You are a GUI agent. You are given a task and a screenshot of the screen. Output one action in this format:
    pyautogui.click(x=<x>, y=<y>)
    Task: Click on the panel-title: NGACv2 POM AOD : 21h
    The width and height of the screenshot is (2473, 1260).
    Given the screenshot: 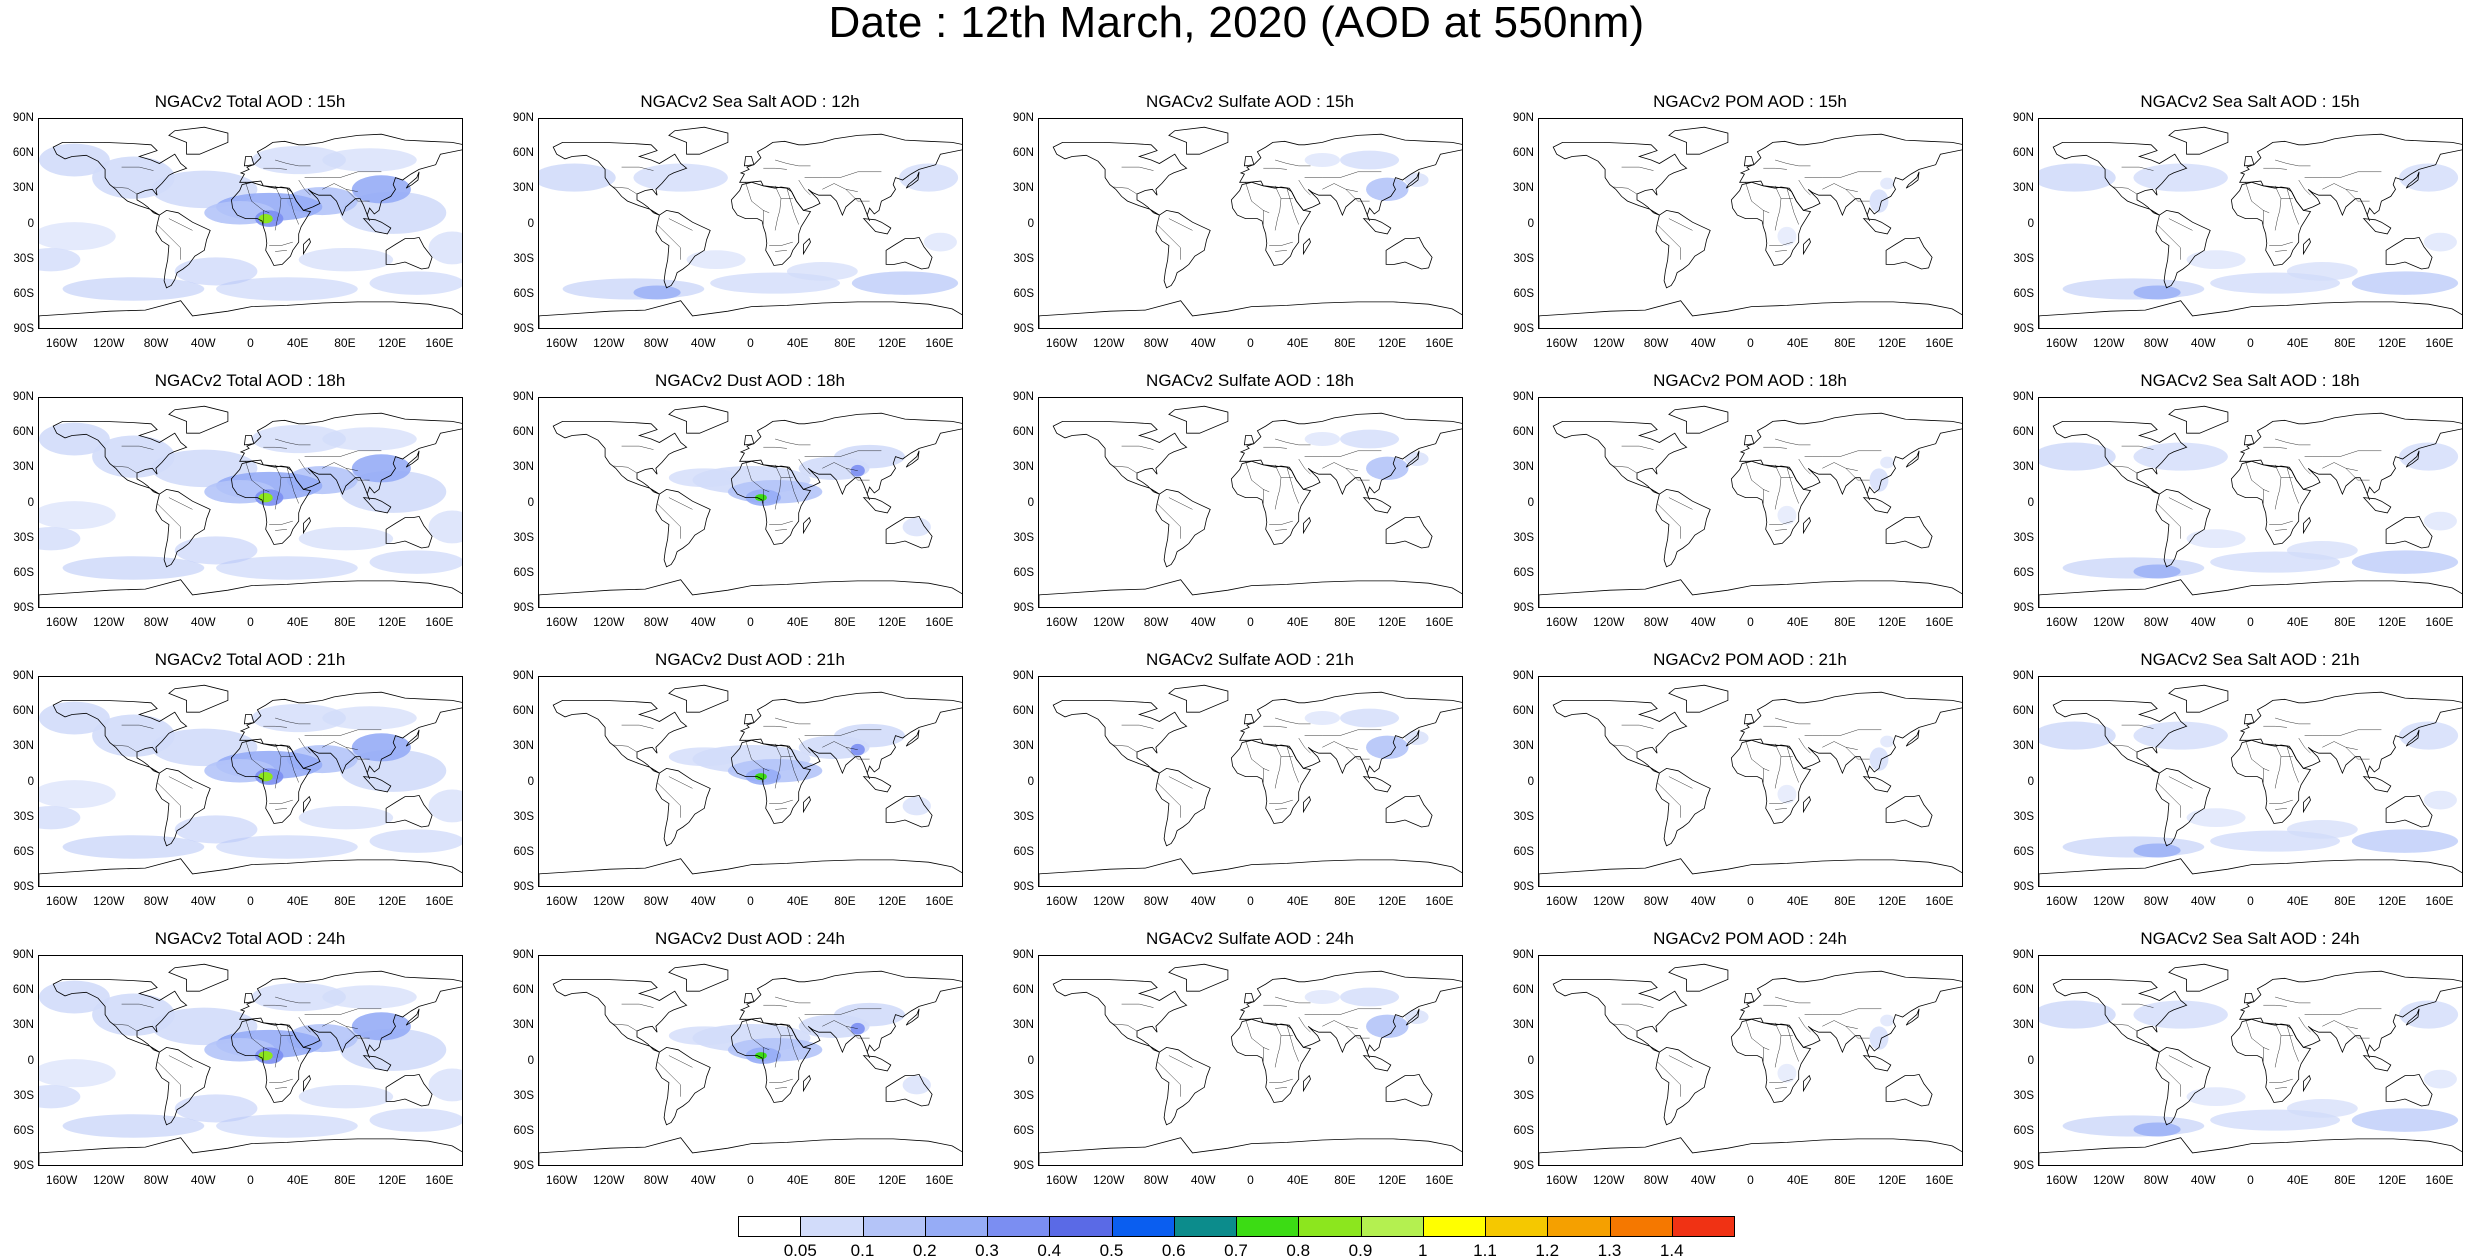 What is the action you would take?
    pyautogui.click(x=1750, y=659)
    